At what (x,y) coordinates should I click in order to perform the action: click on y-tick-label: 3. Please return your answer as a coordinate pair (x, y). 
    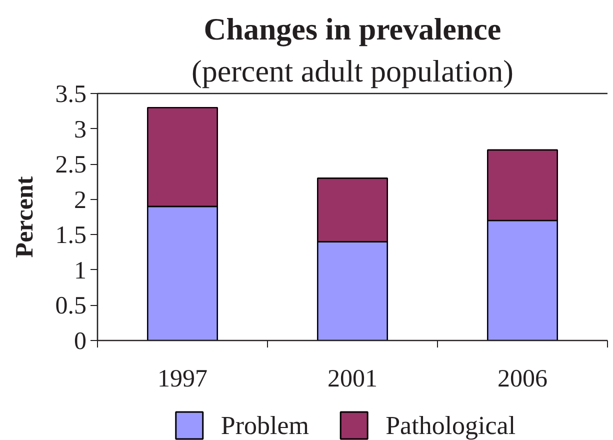
    Looking at the image, I should click on (80, 130).